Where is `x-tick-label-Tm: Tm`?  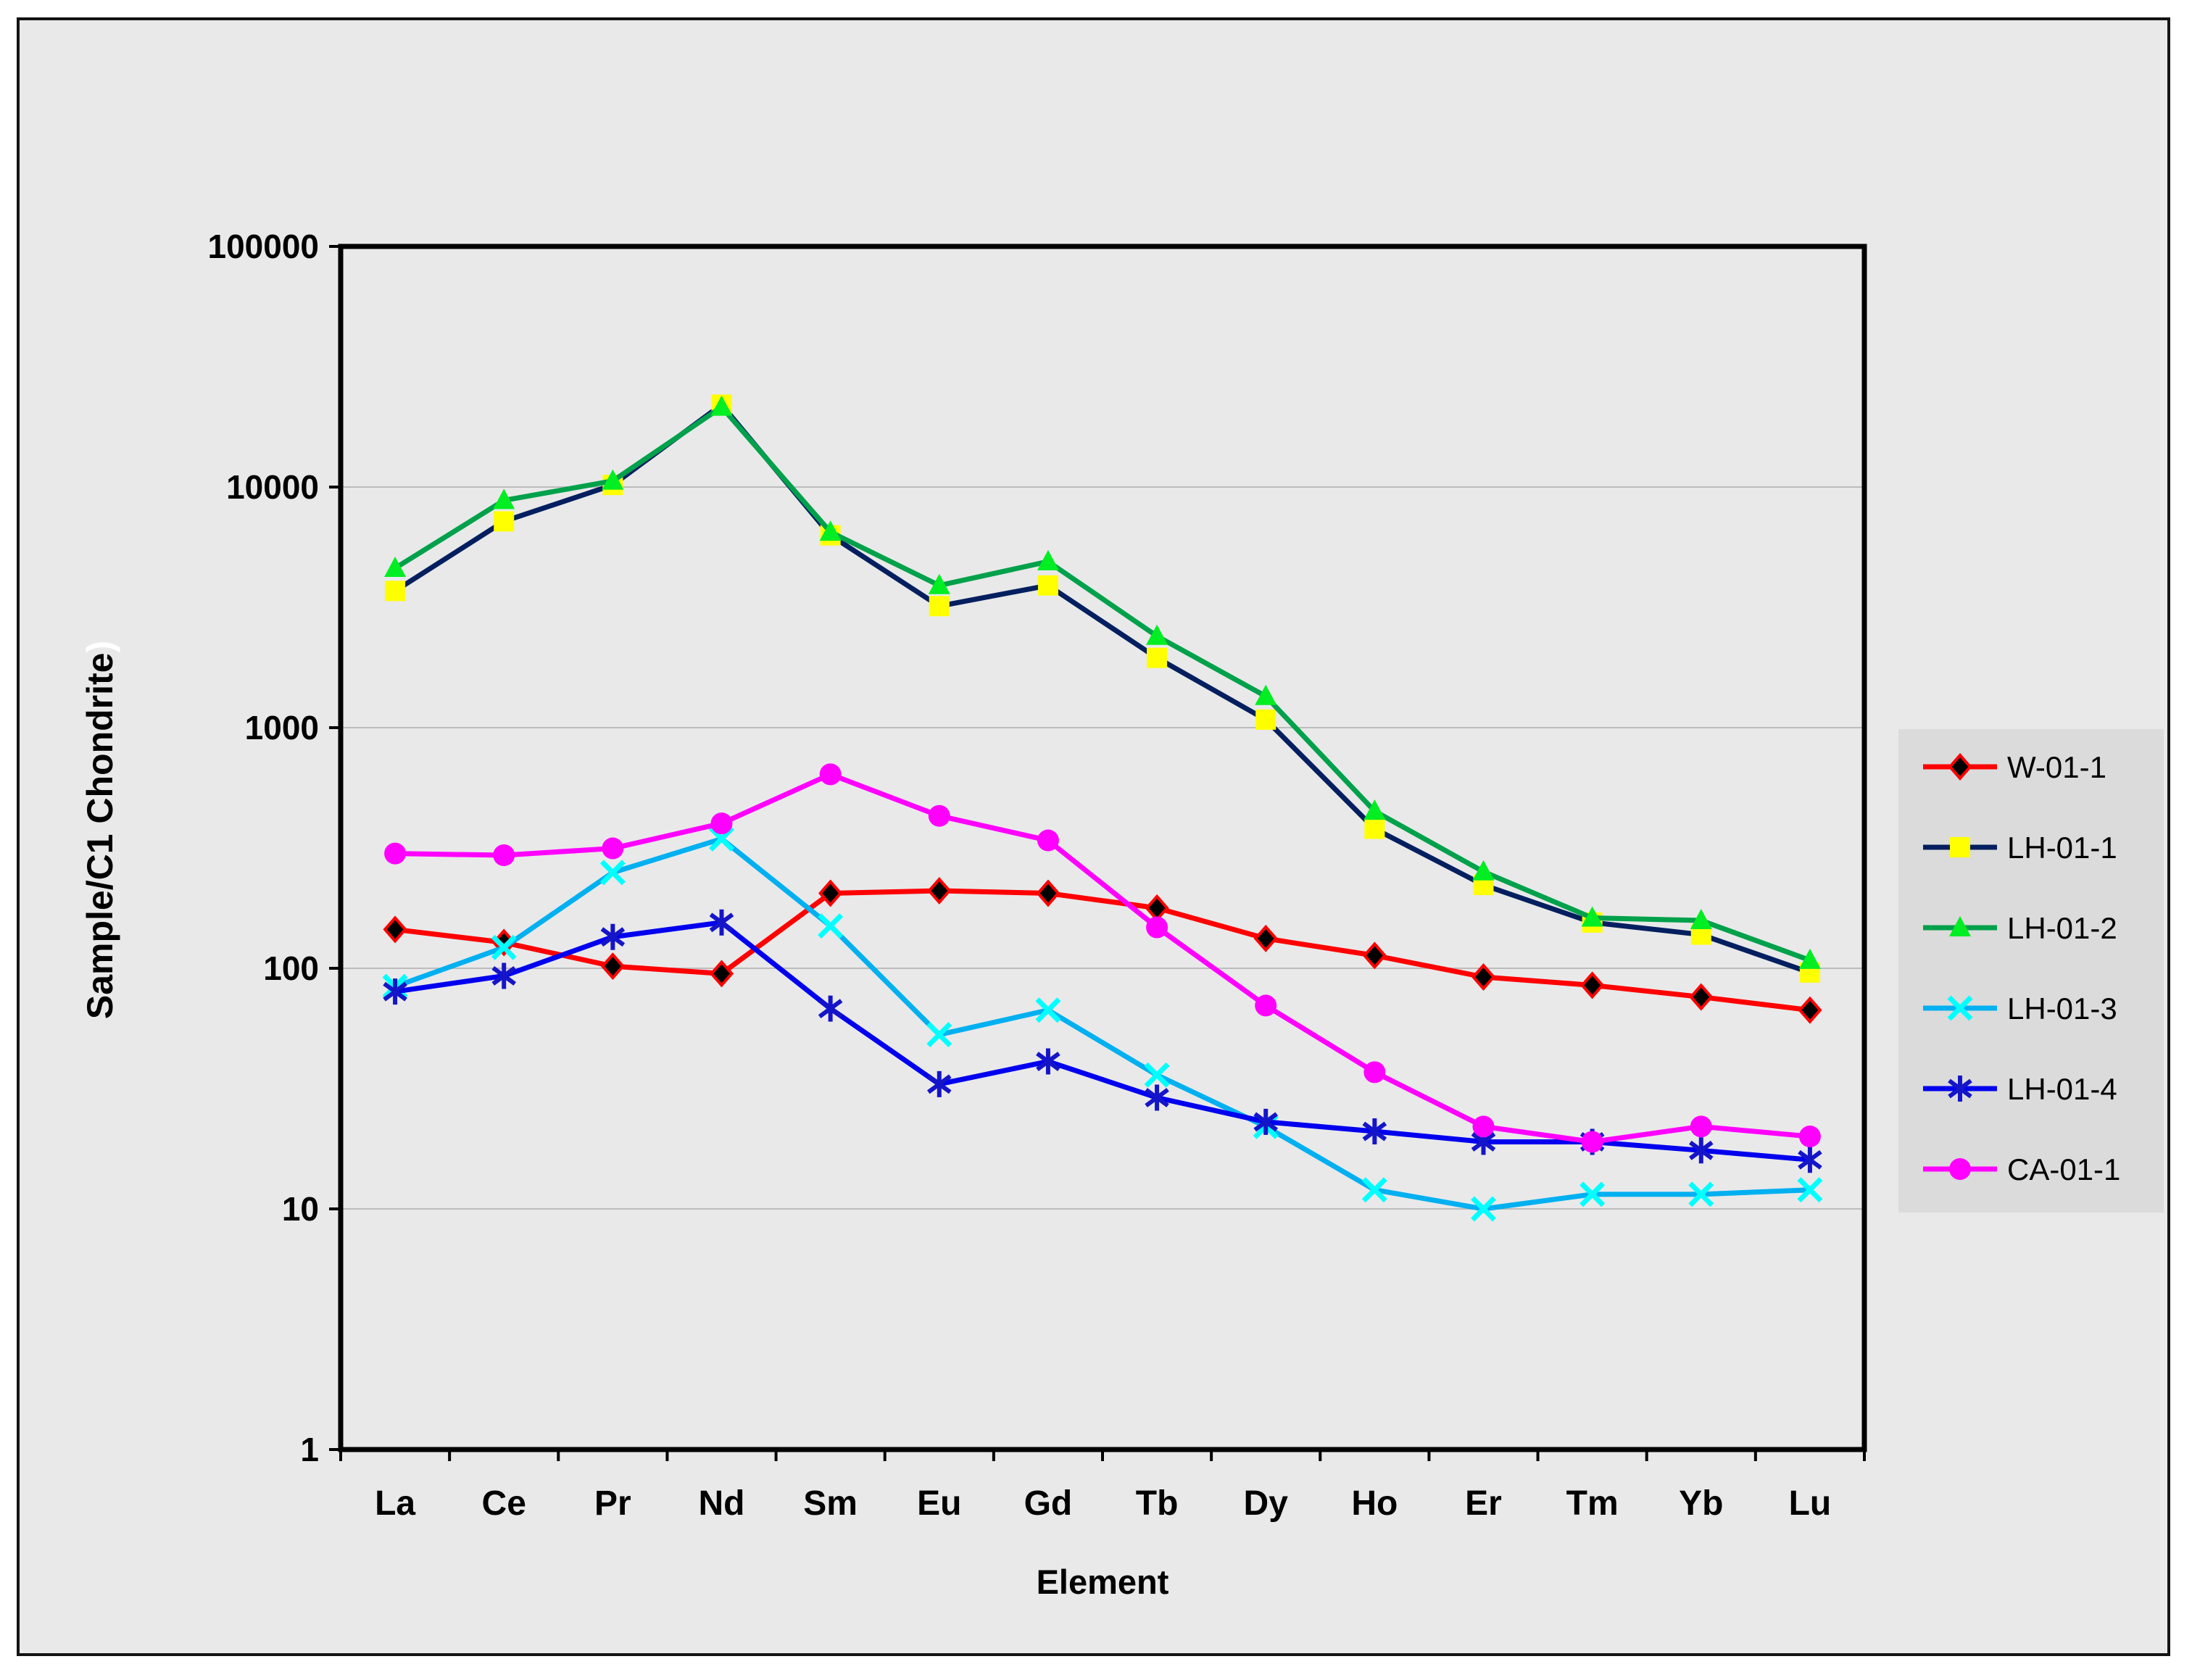 x-tick-label-Tm: Tm is located at coordinates (1592, 1503).